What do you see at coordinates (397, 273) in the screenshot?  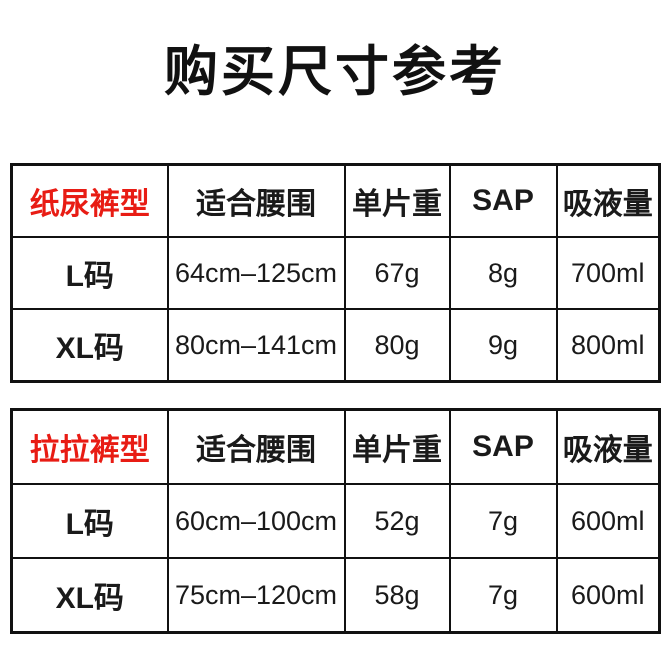 I see `cell-piece-weight: 67g` at bounding box center [397, 273].